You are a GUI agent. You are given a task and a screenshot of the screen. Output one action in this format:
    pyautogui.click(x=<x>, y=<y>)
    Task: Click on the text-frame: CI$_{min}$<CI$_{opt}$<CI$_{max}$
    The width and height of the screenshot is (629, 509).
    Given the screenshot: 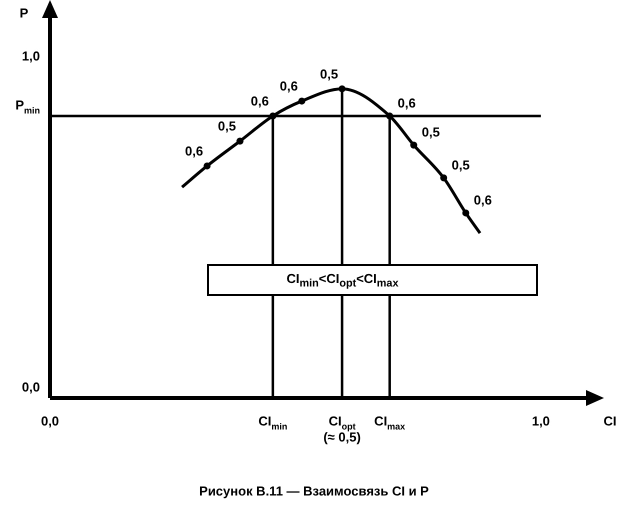 What is the action you would take?
    pyautogui.click(x=372, y=280)
    